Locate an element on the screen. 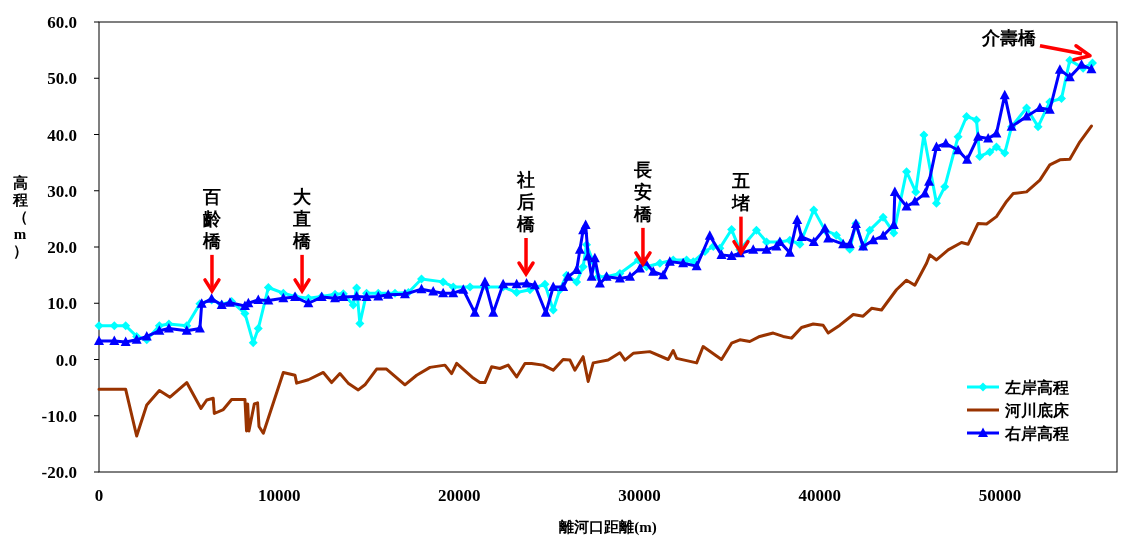 This screenshot has height=541, width=1125. y-tick-label: -10.0 is located at coordinates (59, 416).